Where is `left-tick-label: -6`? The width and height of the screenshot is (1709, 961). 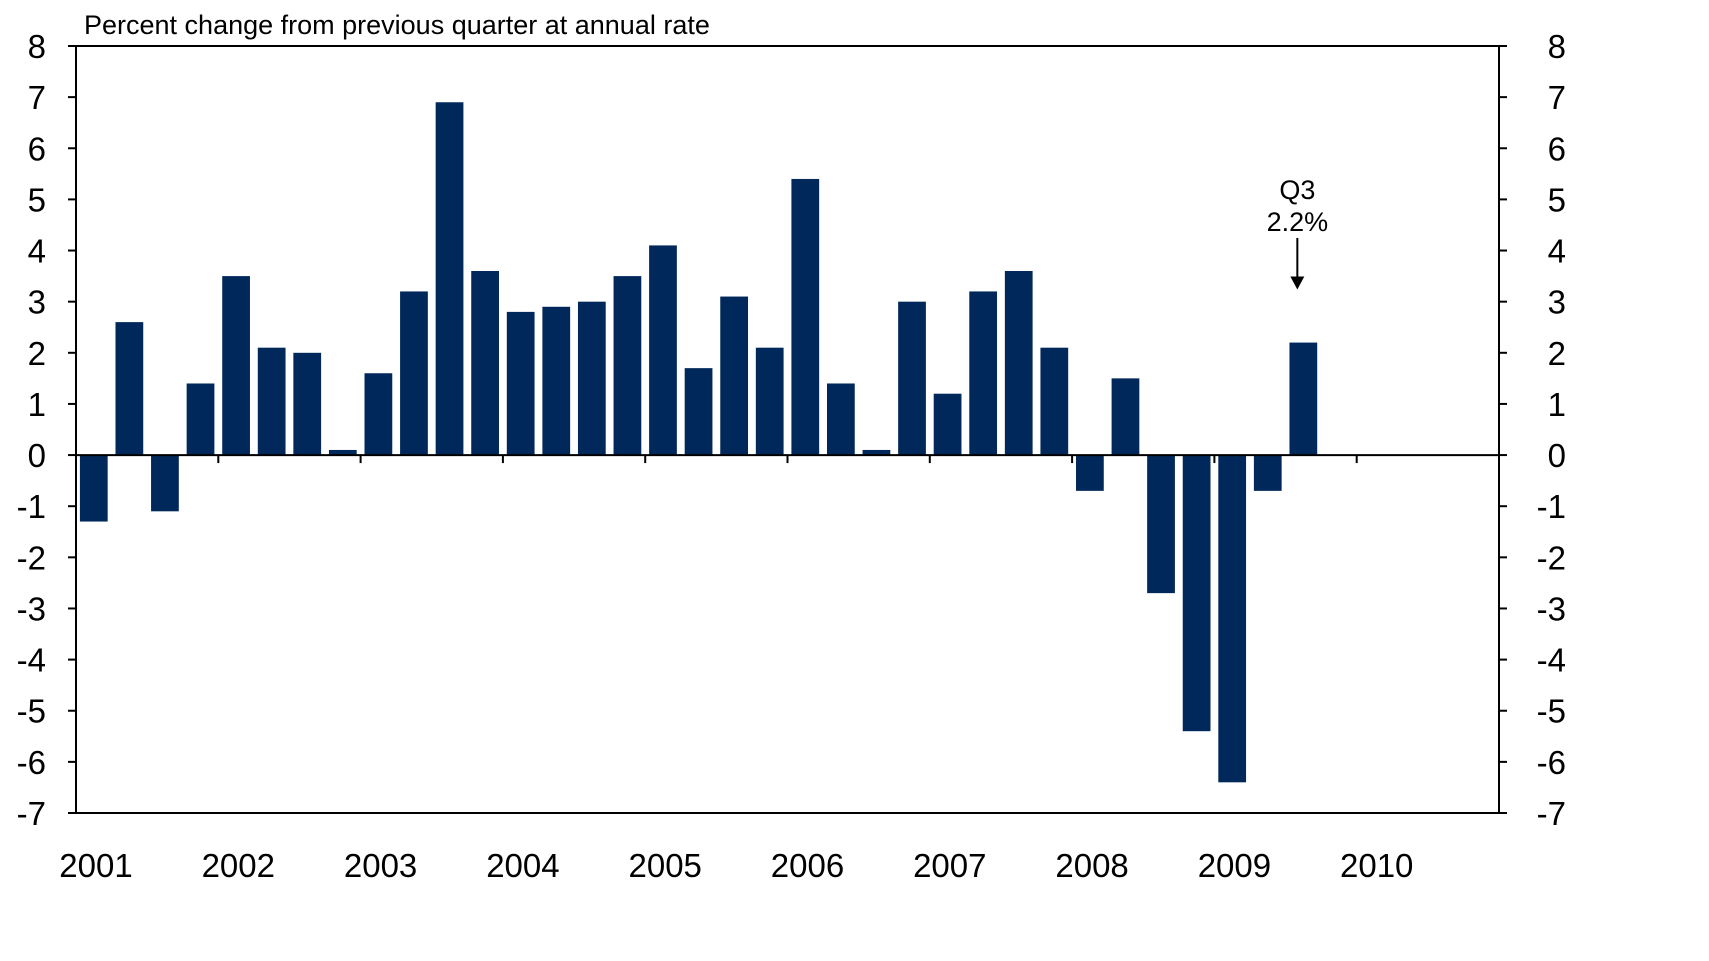 left-tick-label: -6 is located at coordinates (31, 762).